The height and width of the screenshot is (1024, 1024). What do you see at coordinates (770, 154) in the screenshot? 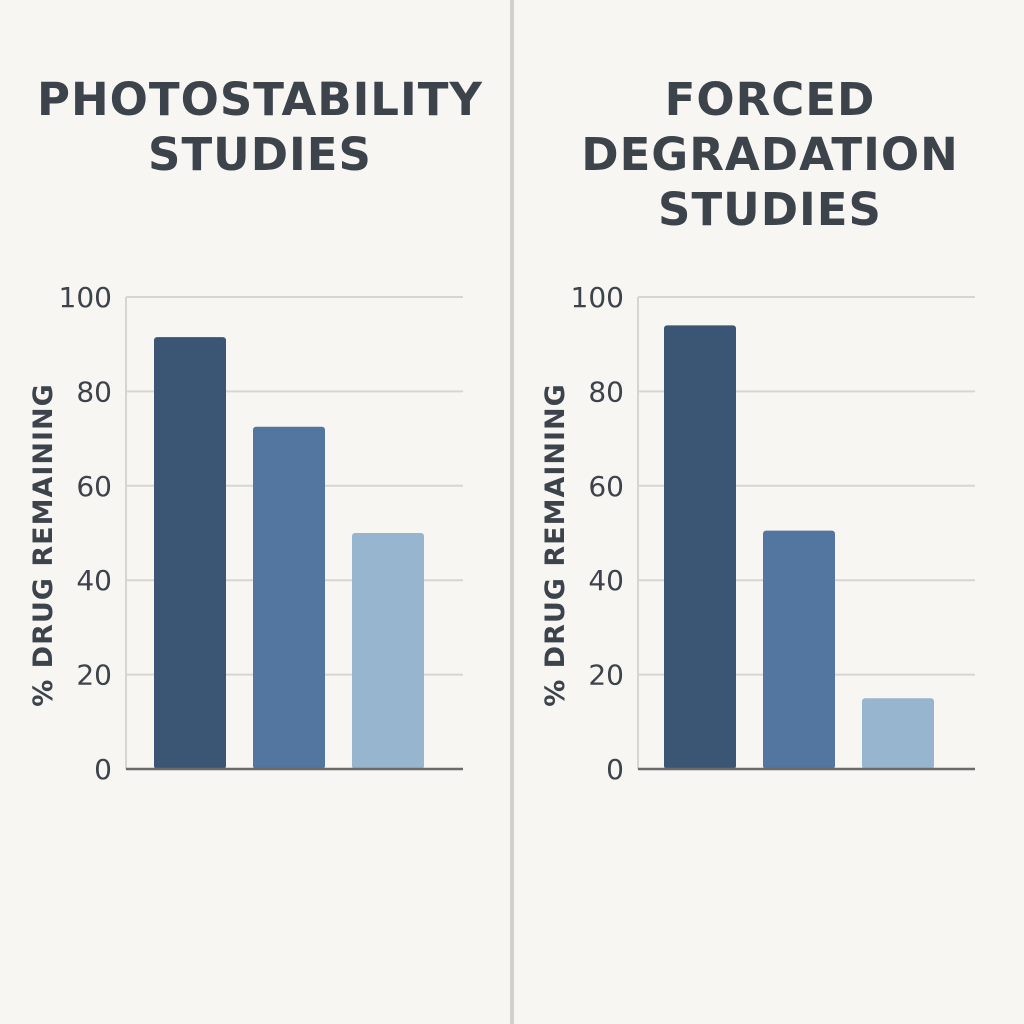
I see `chart-title-line: DEGRADATION` at bounding box center [770, 154].